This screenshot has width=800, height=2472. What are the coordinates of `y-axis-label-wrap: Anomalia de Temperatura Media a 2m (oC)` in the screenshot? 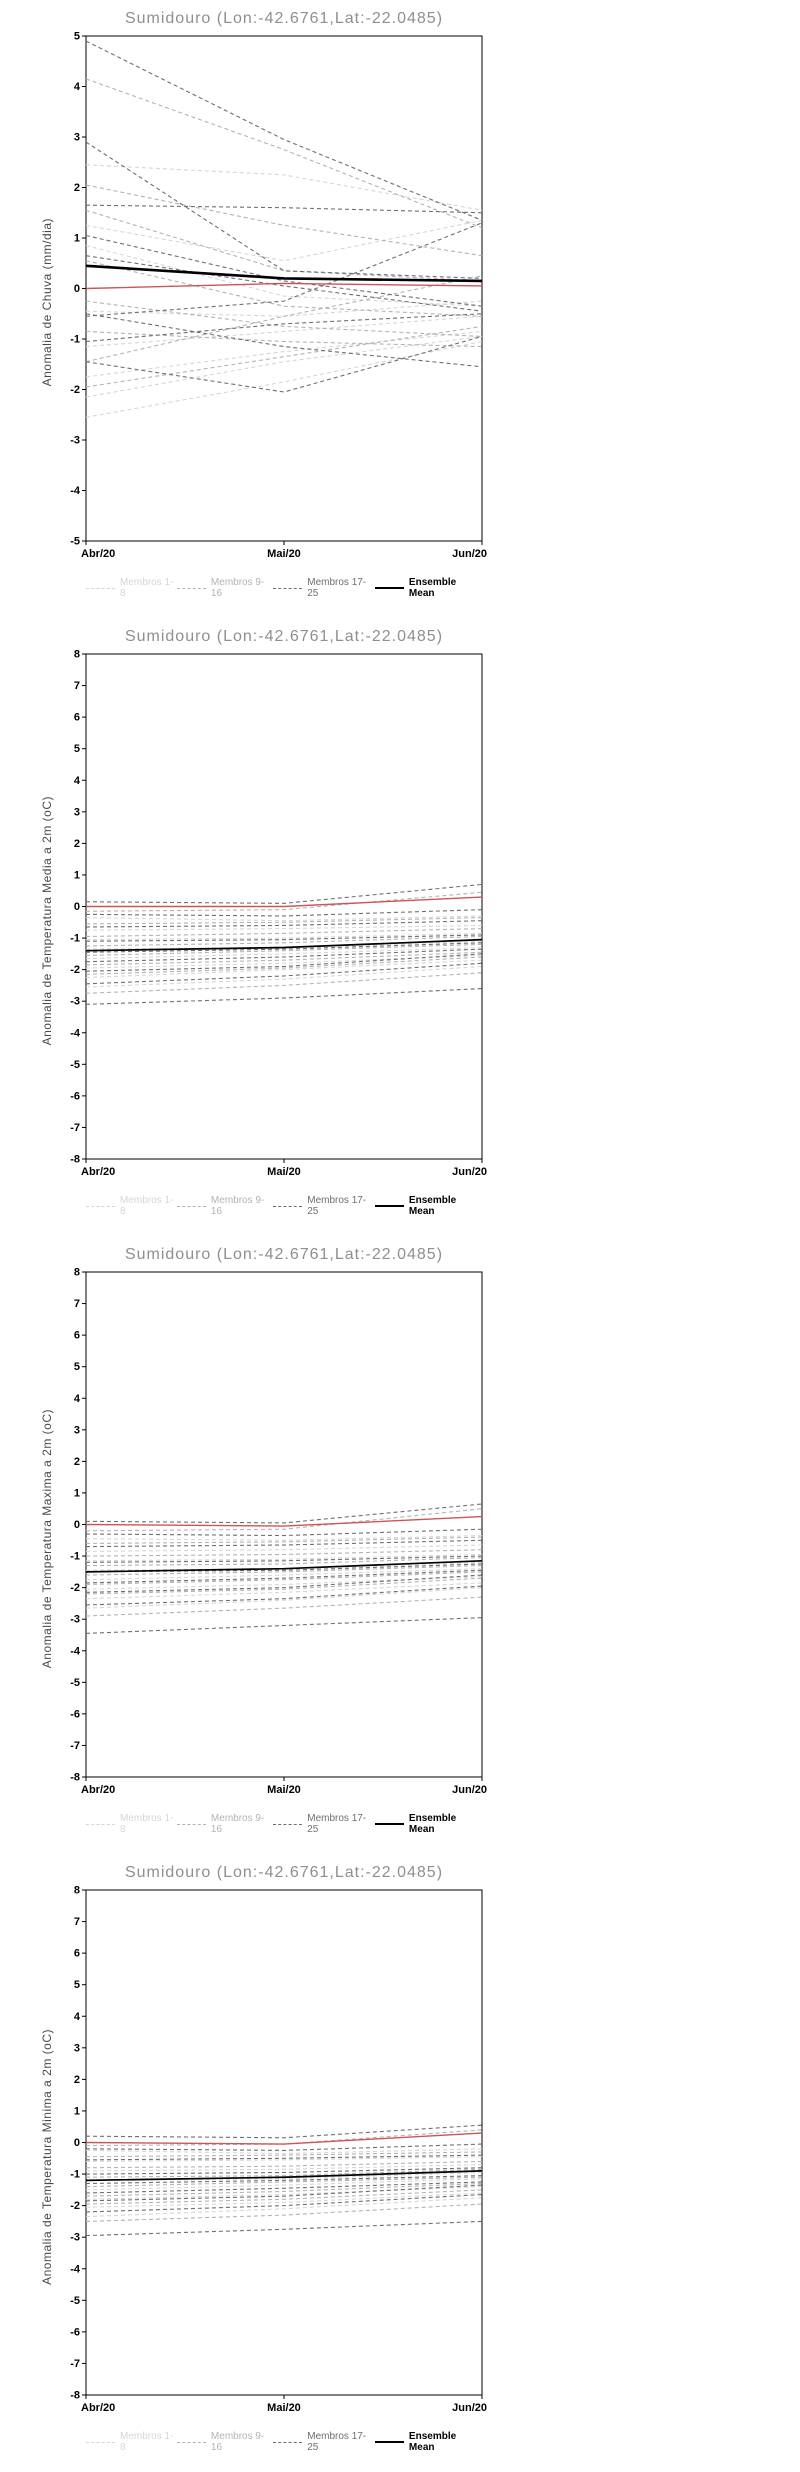 It's located at (47, 920).